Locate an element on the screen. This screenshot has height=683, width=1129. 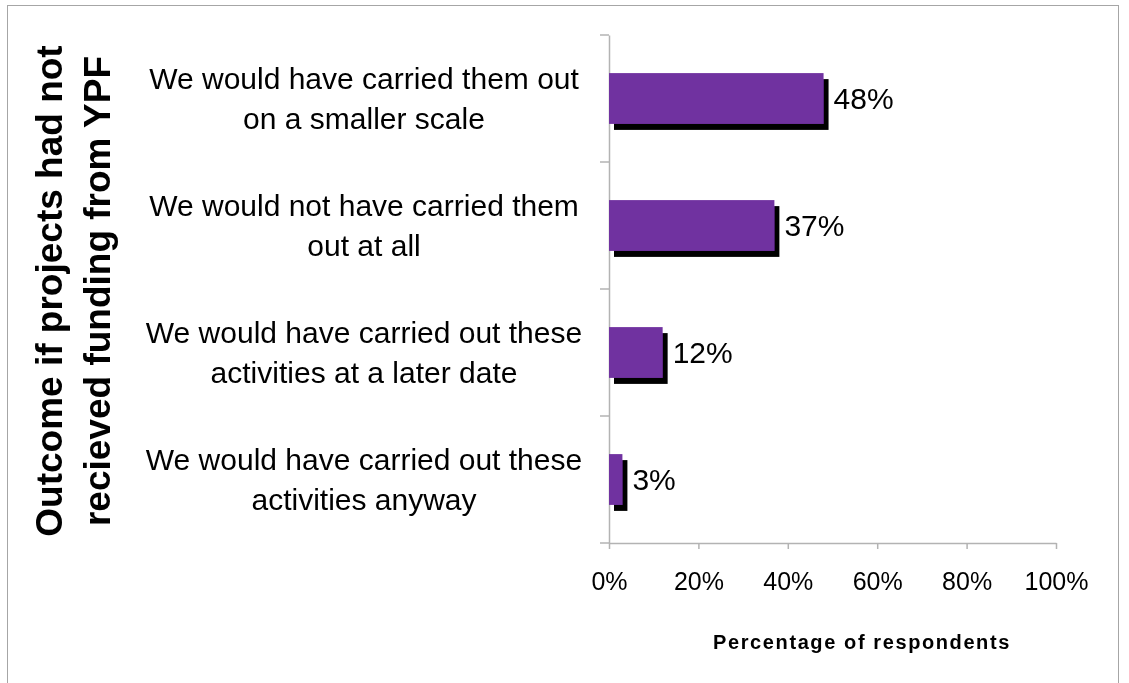
y-tick-label: We would have carried out these activities at a later date is located at coordinates (364, 352).